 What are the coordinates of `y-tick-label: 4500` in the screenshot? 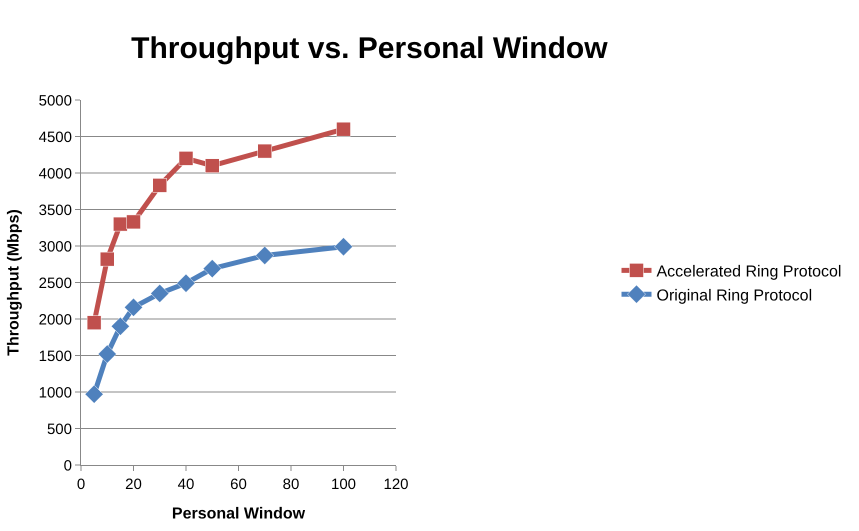 It's located at (55, 137).